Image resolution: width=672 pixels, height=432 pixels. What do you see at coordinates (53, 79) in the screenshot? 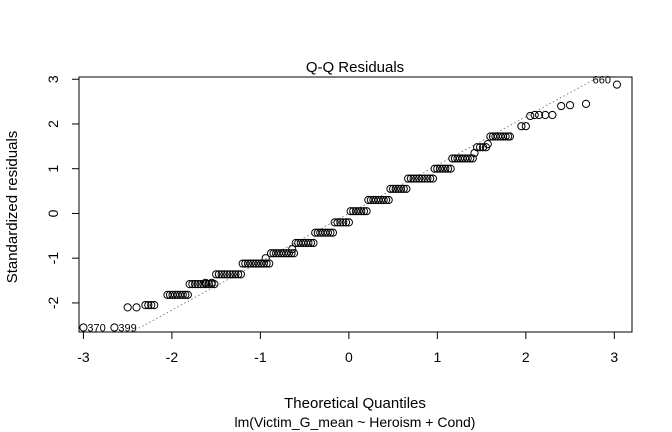
I see `y-tick-label: 3` at bounding box center [53, 79].